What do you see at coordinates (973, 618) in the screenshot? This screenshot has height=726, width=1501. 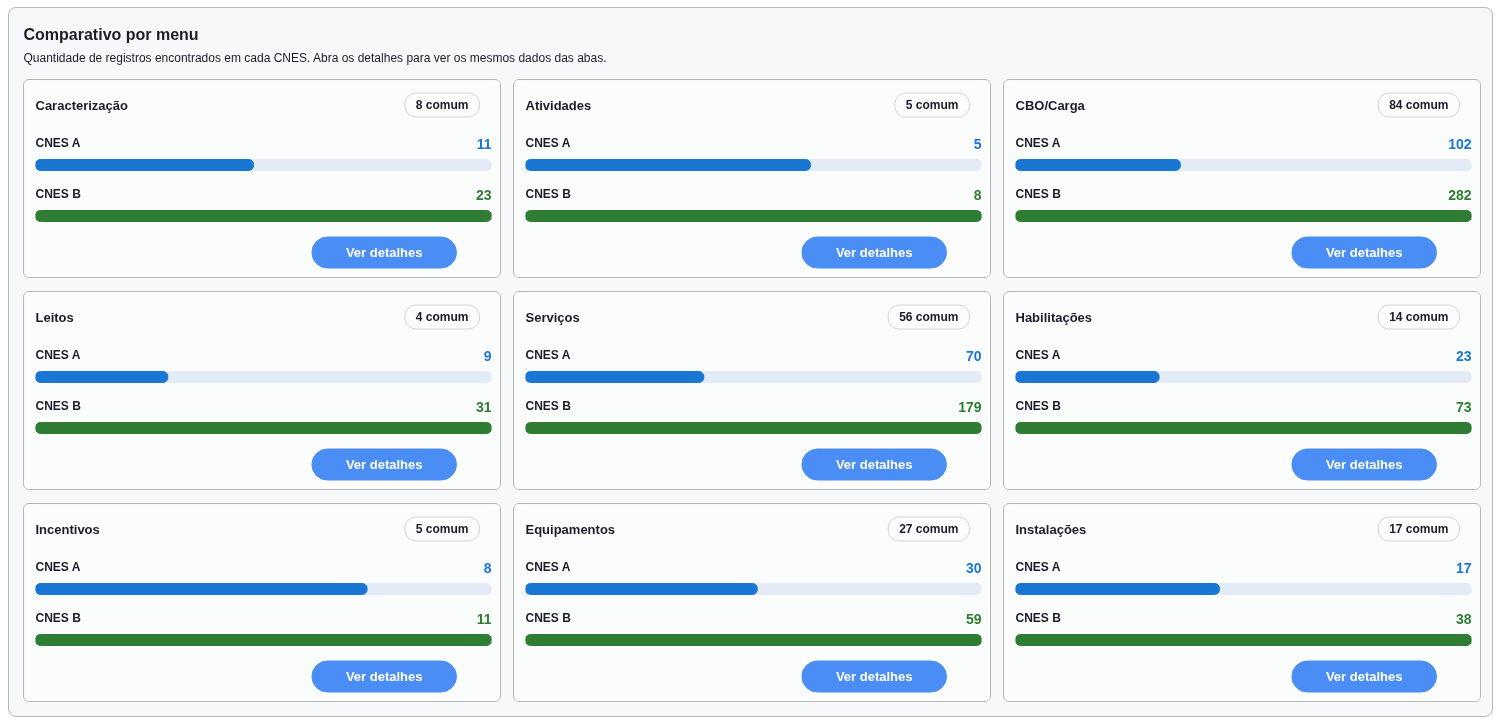 I see `data-label: 59` at bounding box center [973, 618].